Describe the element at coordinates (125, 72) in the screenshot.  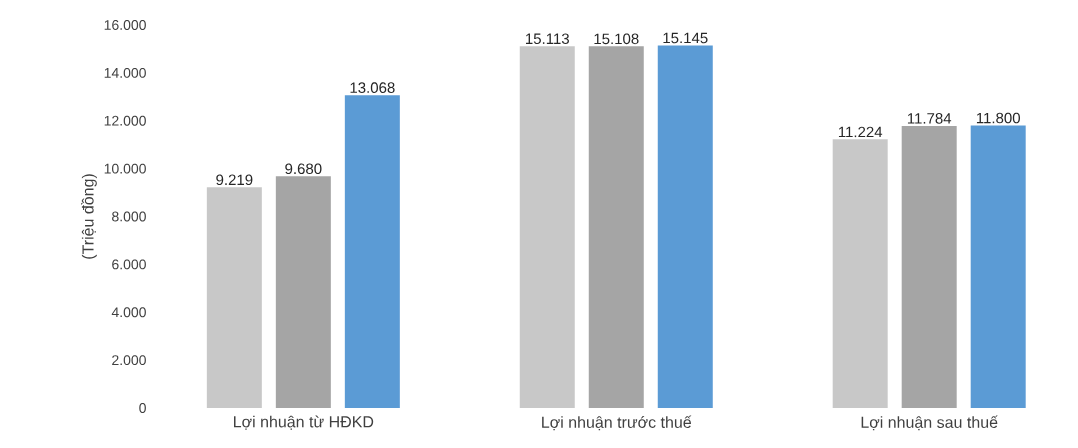
I see `y-tick-label: 14.000` at that location.